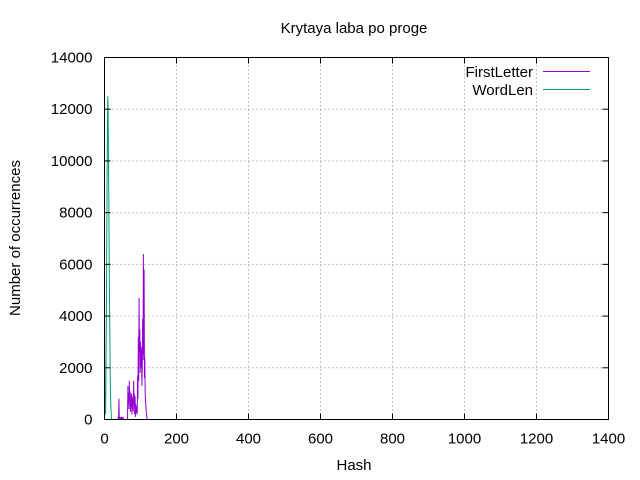 This screenshot has height=480, width=640. Describe the element at coordinates (499, 72) in the screenshot. I see `legend-label-firstletter: FirstLetter` at that location.